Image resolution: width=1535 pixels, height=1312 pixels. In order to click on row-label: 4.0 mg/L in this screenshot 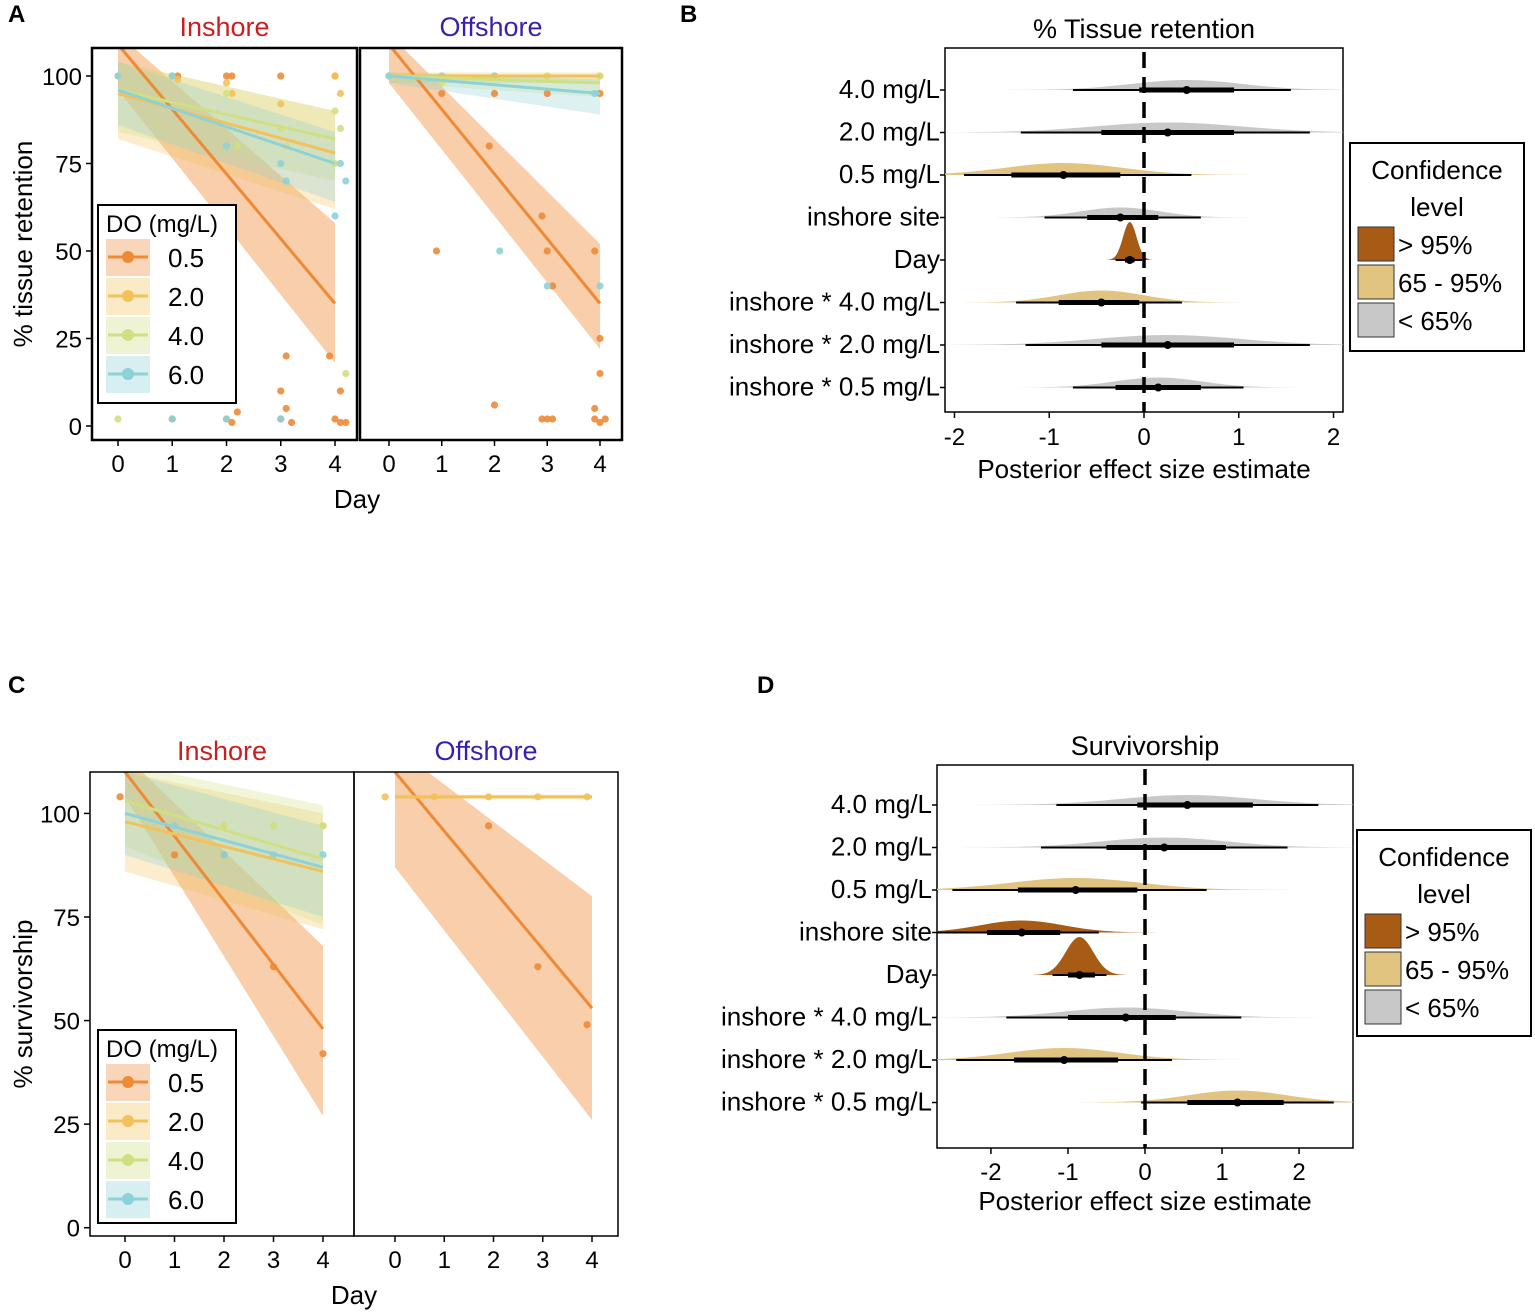, I will do `click(889, 89)`.